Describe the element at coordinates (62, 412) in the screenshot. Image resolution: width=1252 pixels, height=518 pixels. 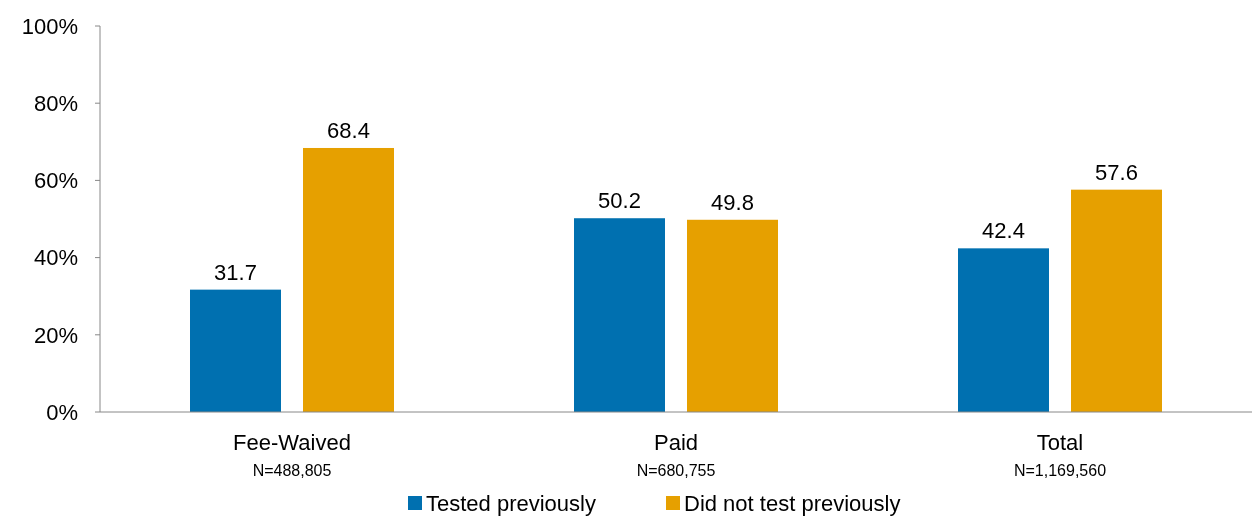
I see `y-tick-label: 0%` at that location.